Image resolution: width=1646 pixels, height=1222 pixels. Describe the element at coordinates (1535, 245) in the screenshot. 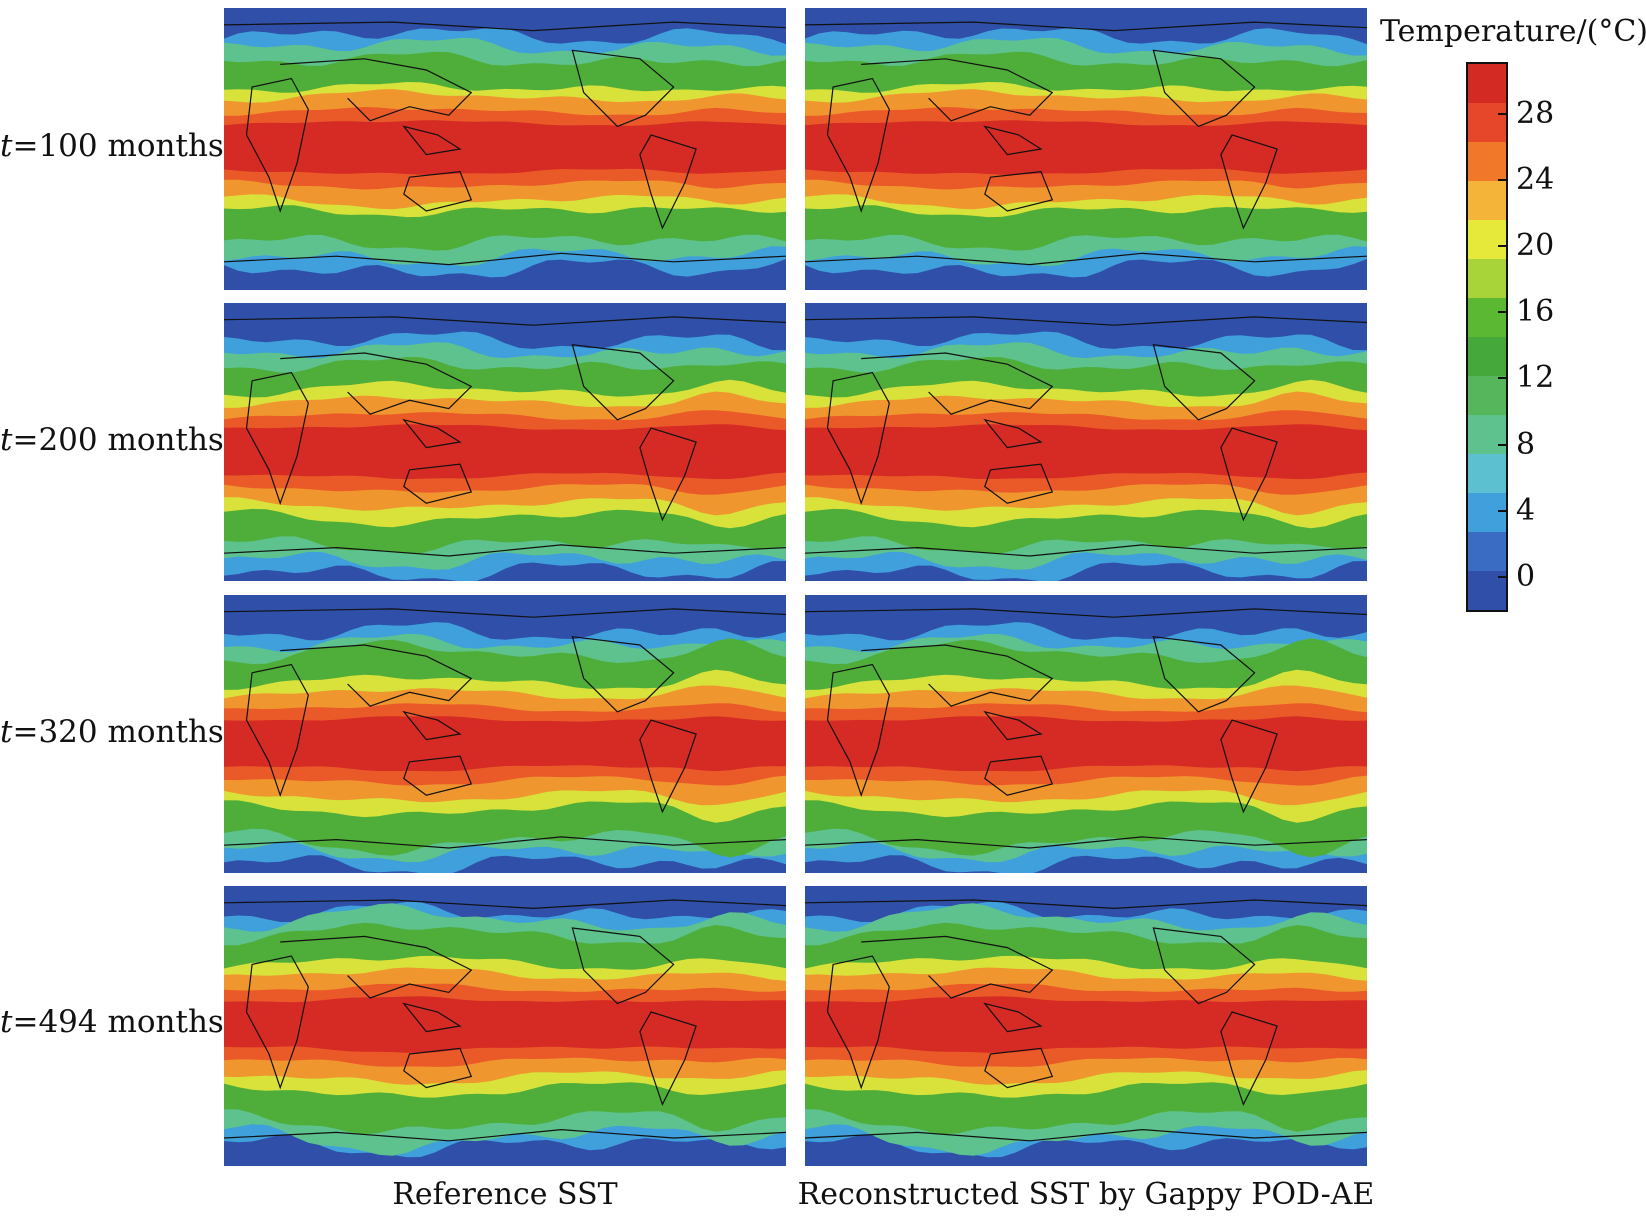

I see `colorbar-tick-label: 20` at that location.